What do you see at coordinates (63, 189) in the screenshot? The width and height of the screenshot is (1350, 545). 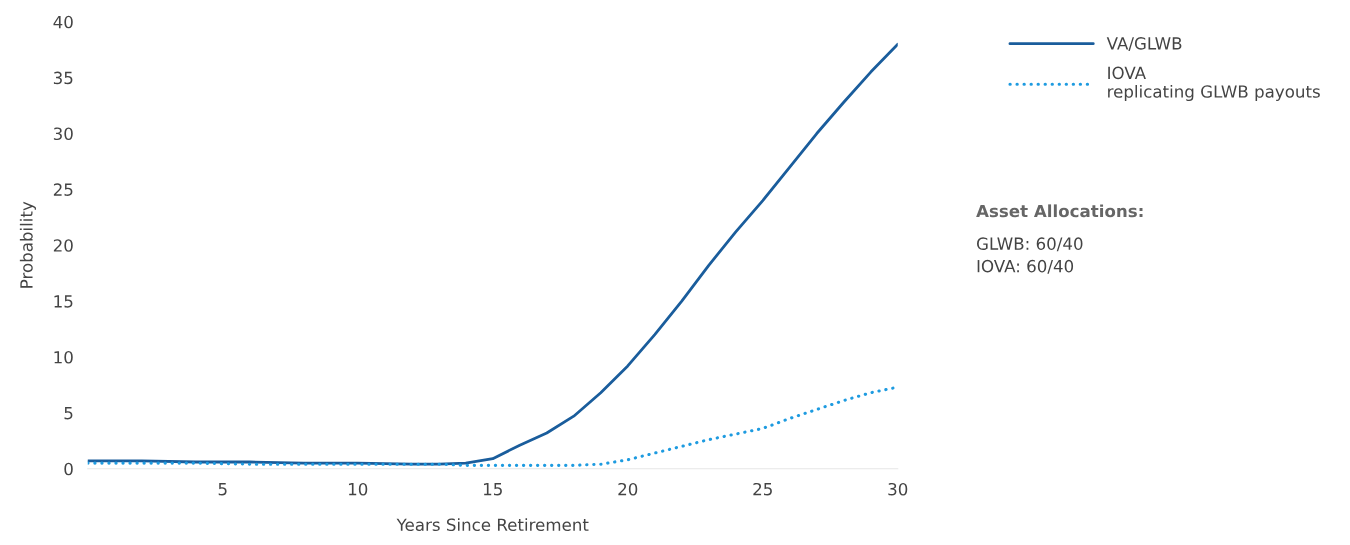 I see `y-tick-label: 25` at bounding box center [63, 189].